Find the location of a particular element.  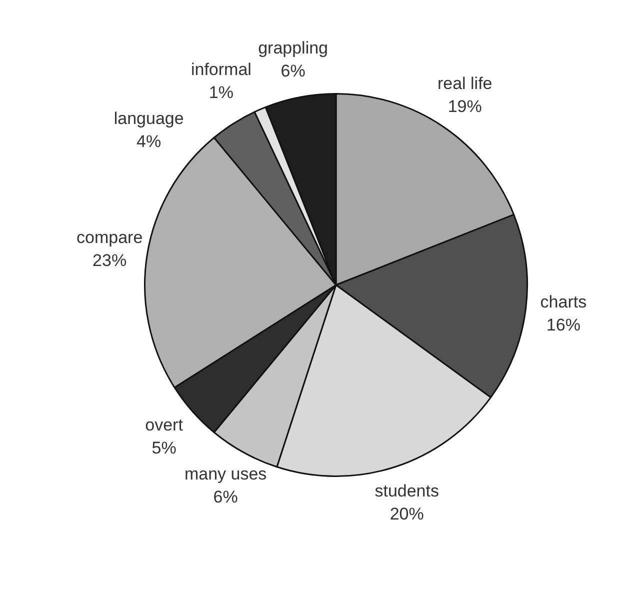

data-label: 1% is located at coordinates (221, 92).